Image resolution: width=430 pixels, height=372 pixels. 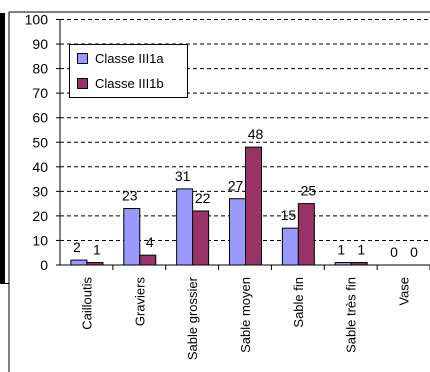 I want to click on legend-item-series-1: Classe III1a, so click(x=120, y=58).